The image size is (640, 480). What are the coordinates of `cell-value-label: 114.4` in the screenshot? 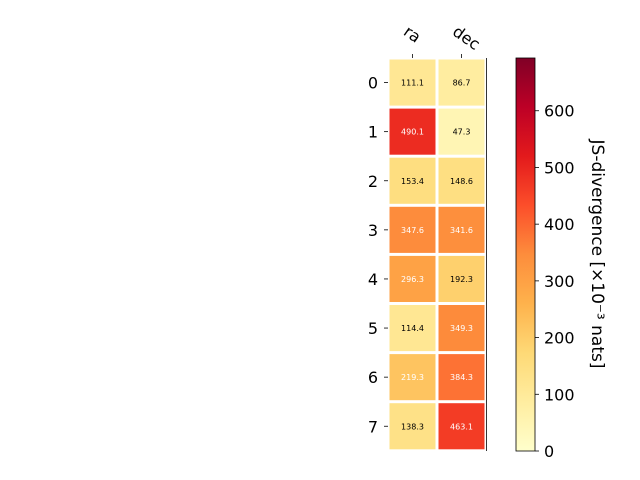 It's located at (412, 328).